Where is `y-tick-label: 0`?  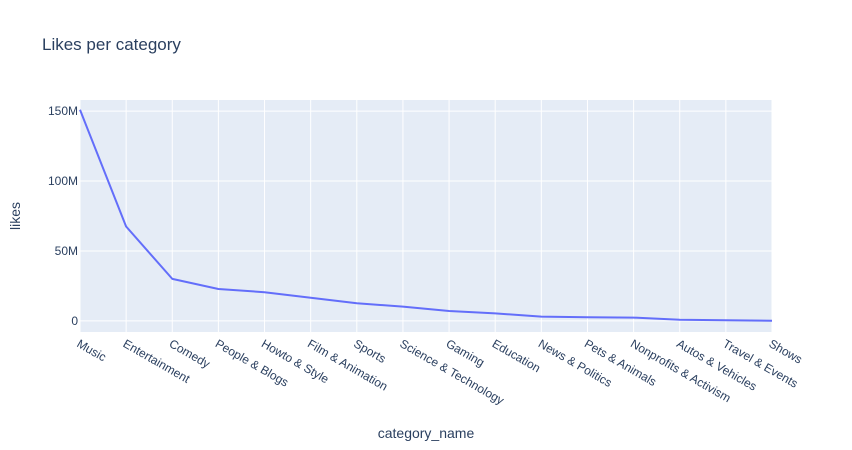
y-tick-label: 0 is located at coordinates (74, 321).